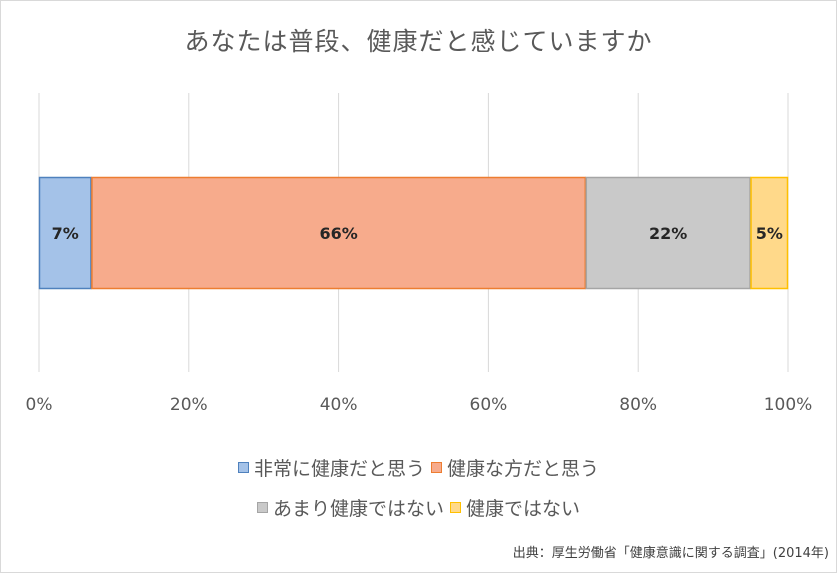 The image size is (837, 573). I want to click on legend-item-very-healthy: 非常に健康だと思う, so click(331, 467).